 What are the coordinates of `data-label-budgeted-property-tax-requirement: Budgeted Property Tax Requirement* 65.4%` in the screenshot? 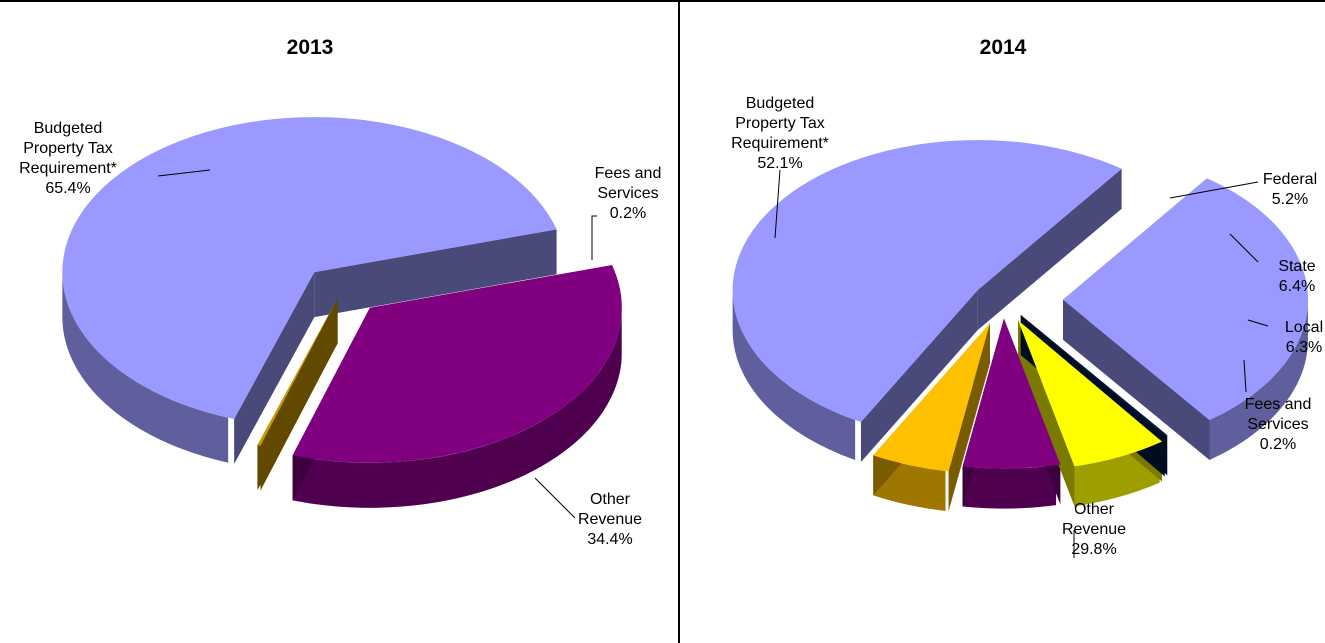 It's located at (68, 158).